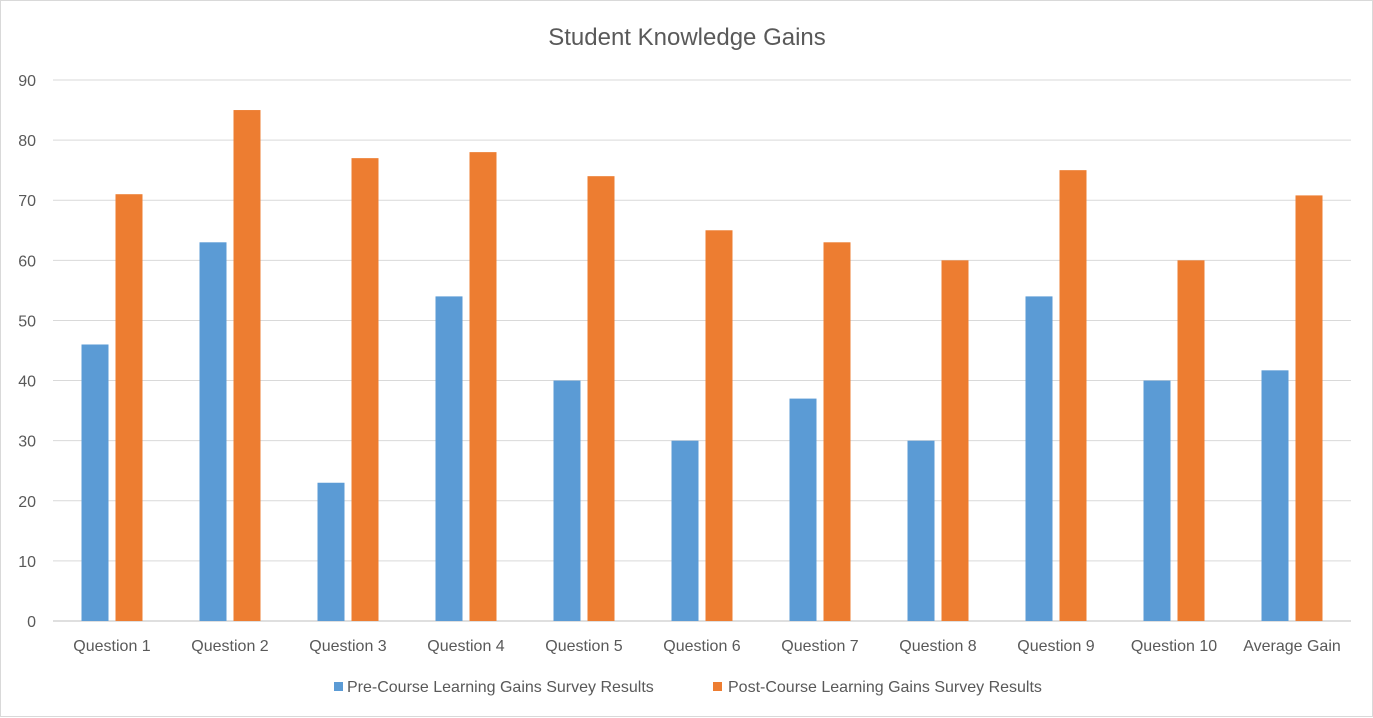 The height and width of the screenshot is (718, 1373). Describe the element at coordinates (27, 81) in the screenshot. I see `y-tick-label: 90` at that location.